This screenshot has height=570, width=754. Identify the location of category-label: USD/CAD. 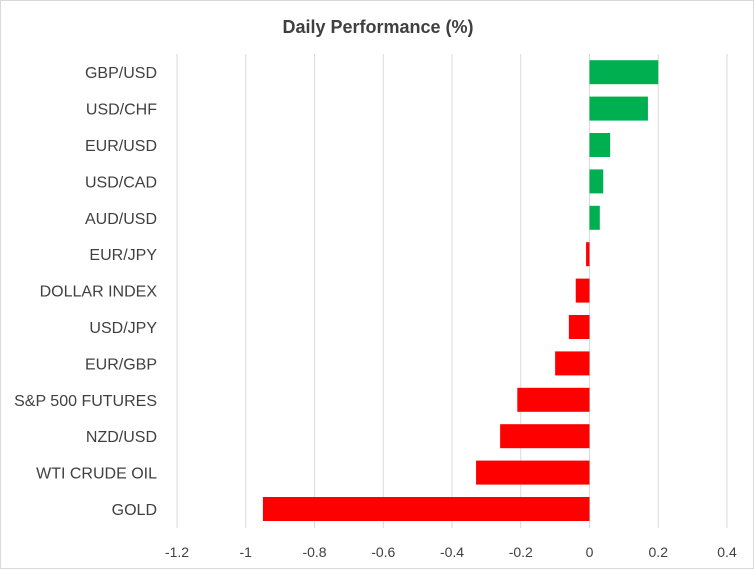
(121, 182).